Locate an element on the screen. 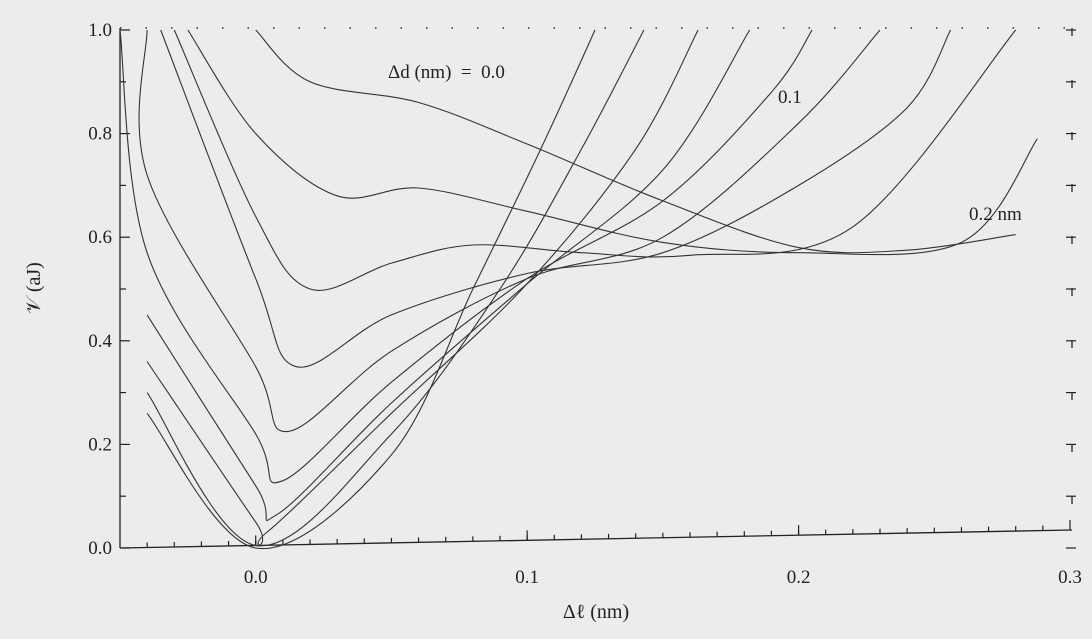  y-tick-label: 0.0 is located at coordinates (100, 548).